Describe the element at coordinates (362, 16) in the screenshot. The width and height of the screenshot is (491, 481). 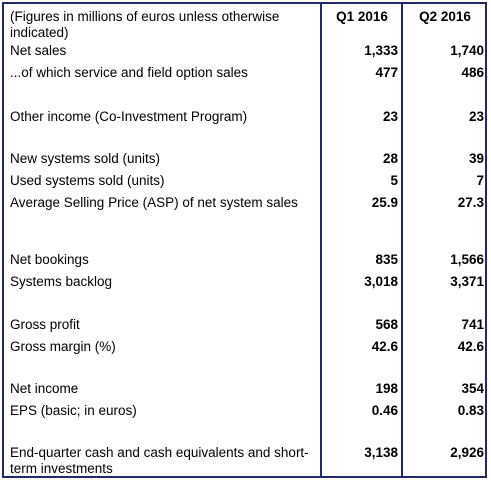
I see `header-q1-2016: Q1 2016` at that location.